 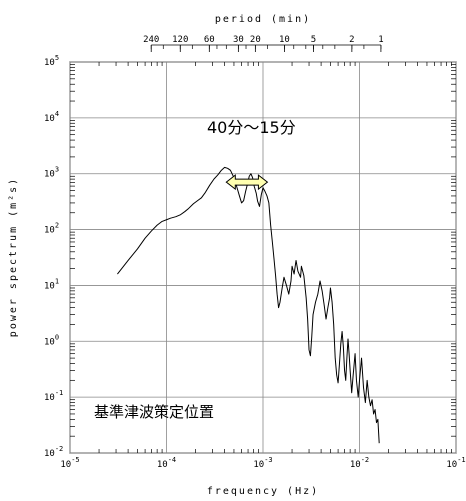 I want to click on range-label: 40分～15分, so click(x=251, y=127).